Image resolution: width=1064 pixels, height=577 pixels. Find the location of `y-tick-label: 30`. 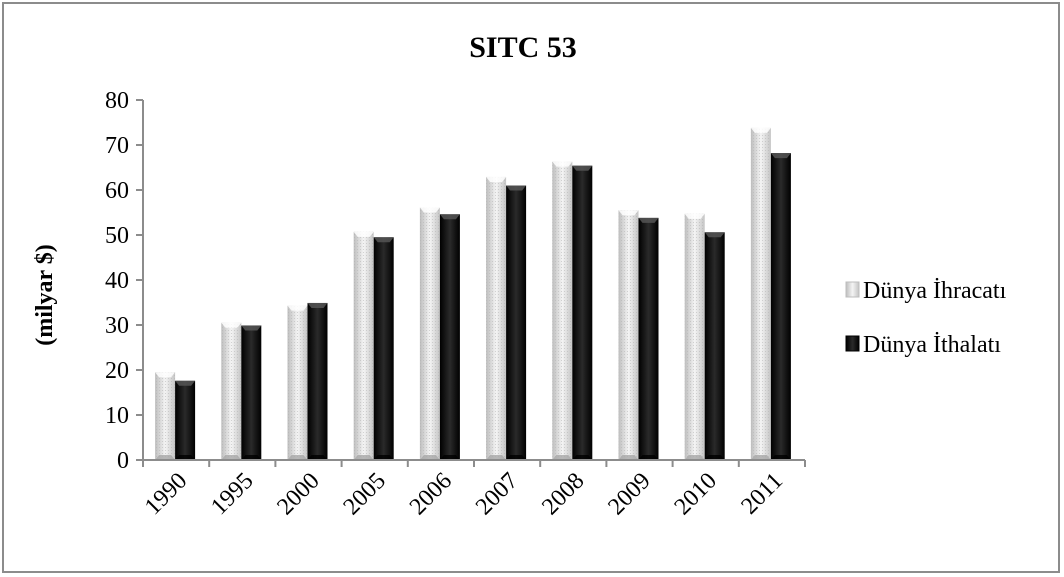

y-tick-label: 30 is located at coordinates (117, 326).